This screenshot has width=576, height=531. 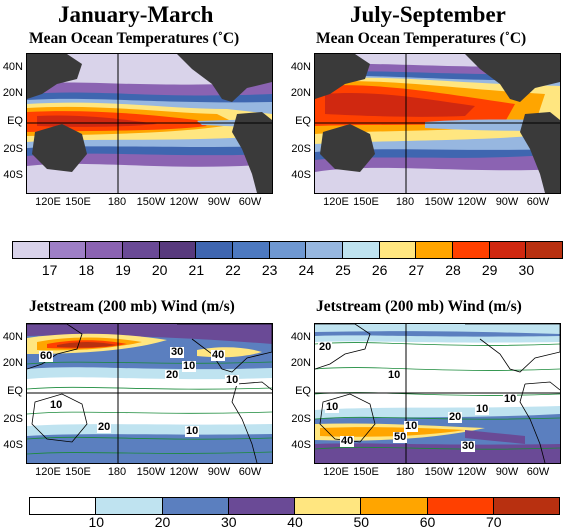 What do you see at coordinates (12, 363) in the screenshot?
I see `jfm-jet-lat-label: 20N` at bounding box center [12, 363].